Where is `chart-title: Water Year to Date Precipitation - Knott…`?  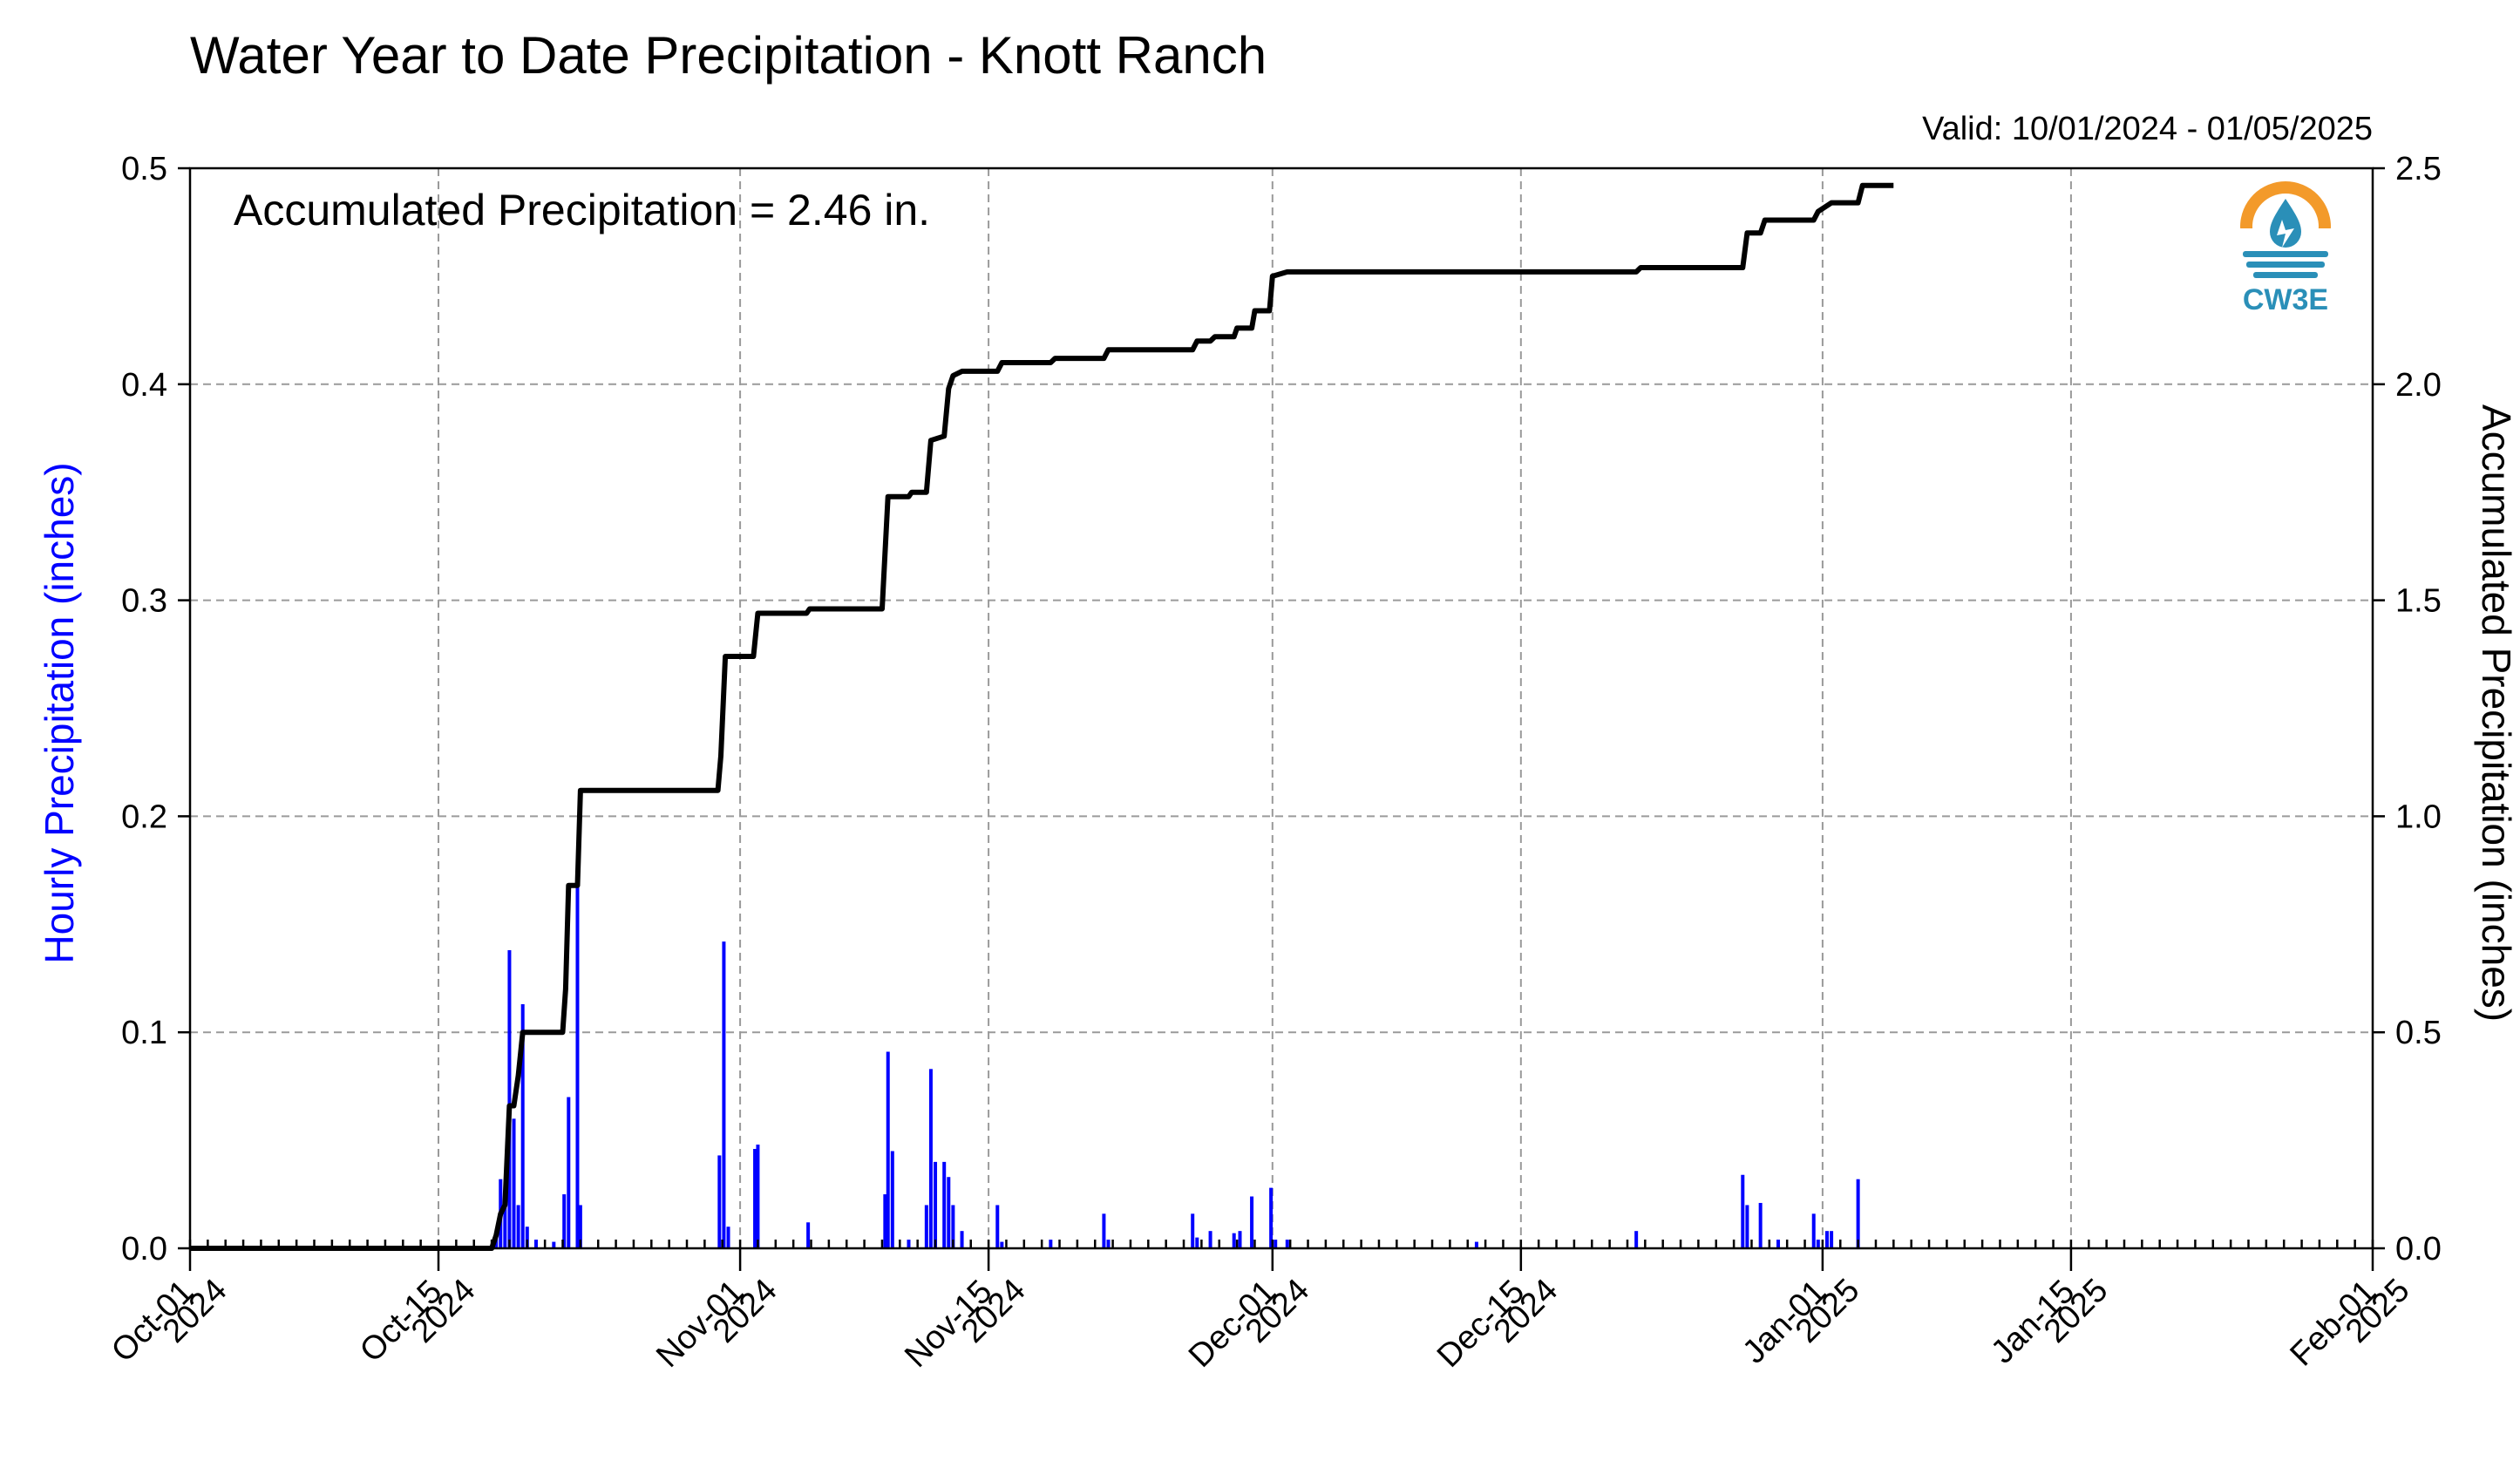
chart-title: Water Year to Date Precipitation - Knott… is located at coordinates (728, 55).